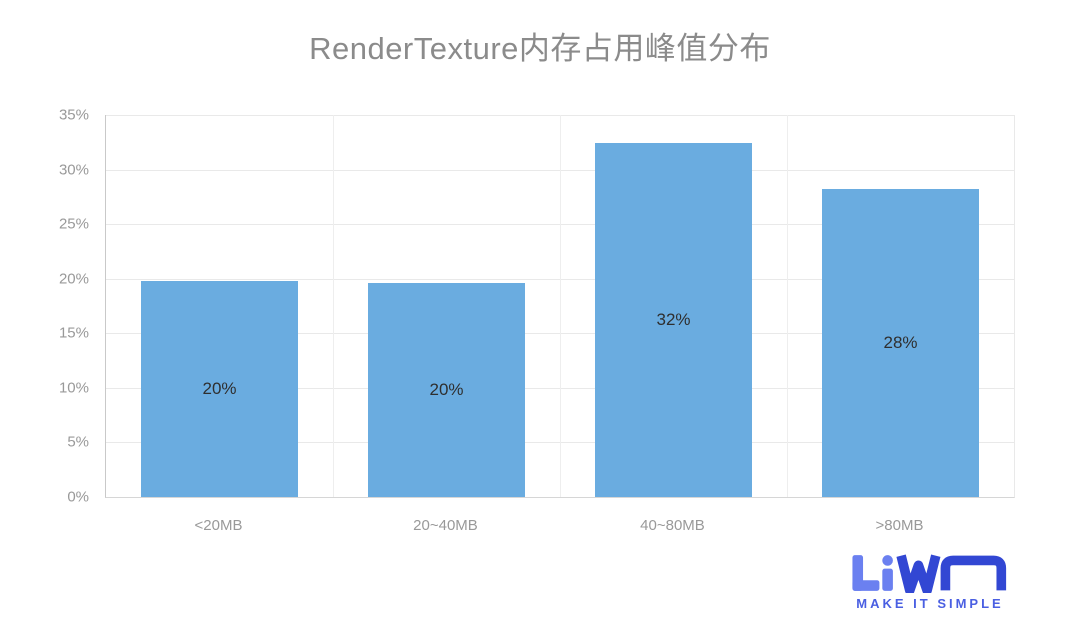  What do you see at coordinates (78, 497) in the screenshot?
I see `y-tick-label: 0%` at bounding box center [78, 497].